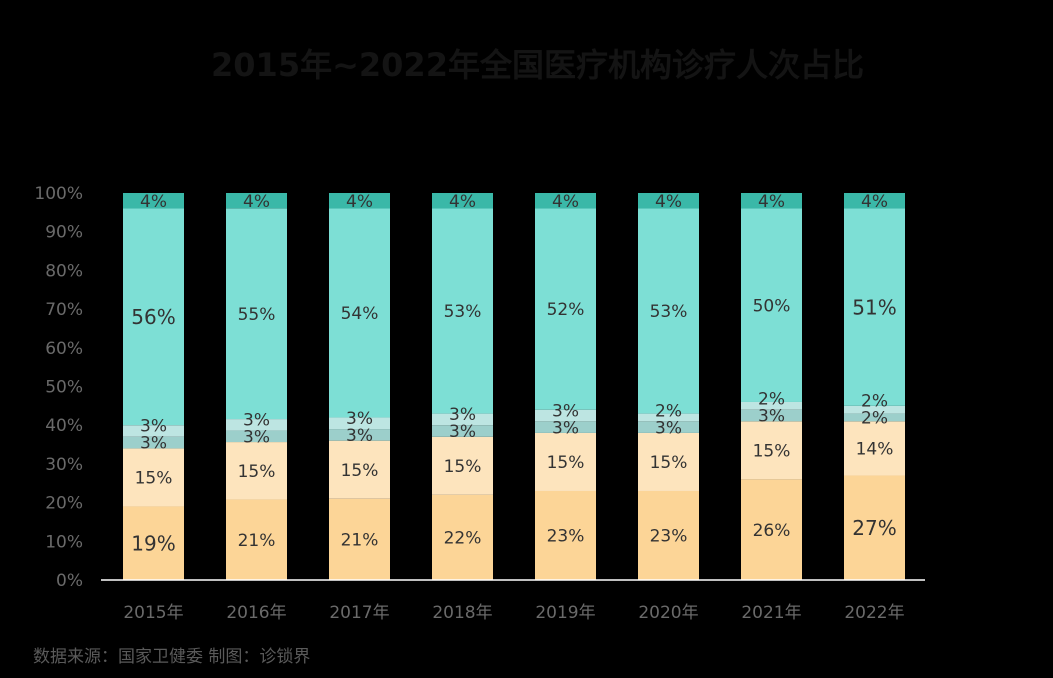  I want to click on x-tick-label: 2019年, so click(565, 613).